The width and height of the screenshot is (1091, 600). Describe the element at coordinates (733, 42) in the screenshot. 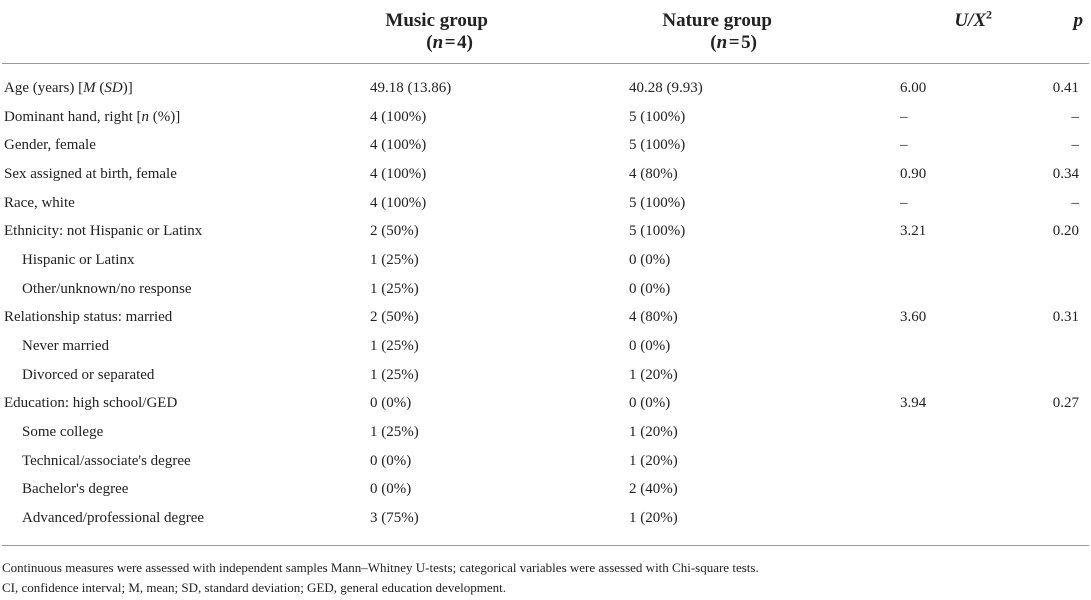

I see `header-nature-n-text: (n = 5)` at that location.